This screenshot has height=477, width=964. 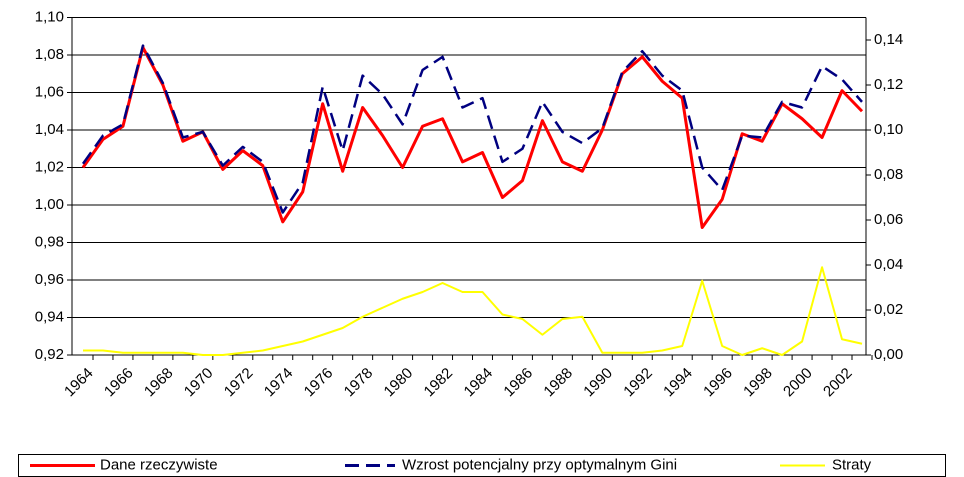 What do you see at coordinates (758, 383) in the screenshot?
I see `x-tick-label: 1998` at bounding box center [758, 383].